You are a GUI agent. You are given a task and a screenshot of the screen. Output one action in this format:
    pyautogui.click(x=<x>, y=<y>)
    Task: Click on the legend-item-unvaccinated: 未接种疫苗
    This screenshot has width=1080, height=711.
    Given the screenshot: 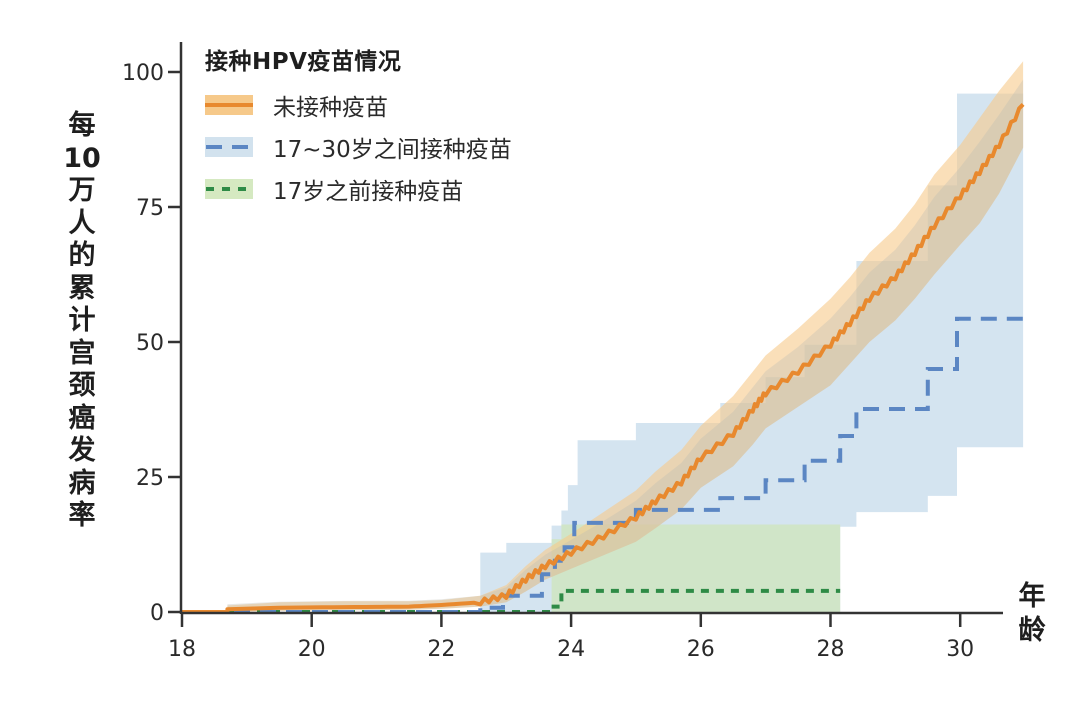 What is the action you would take?
    pyautogui.click(x=358, y=105)
    